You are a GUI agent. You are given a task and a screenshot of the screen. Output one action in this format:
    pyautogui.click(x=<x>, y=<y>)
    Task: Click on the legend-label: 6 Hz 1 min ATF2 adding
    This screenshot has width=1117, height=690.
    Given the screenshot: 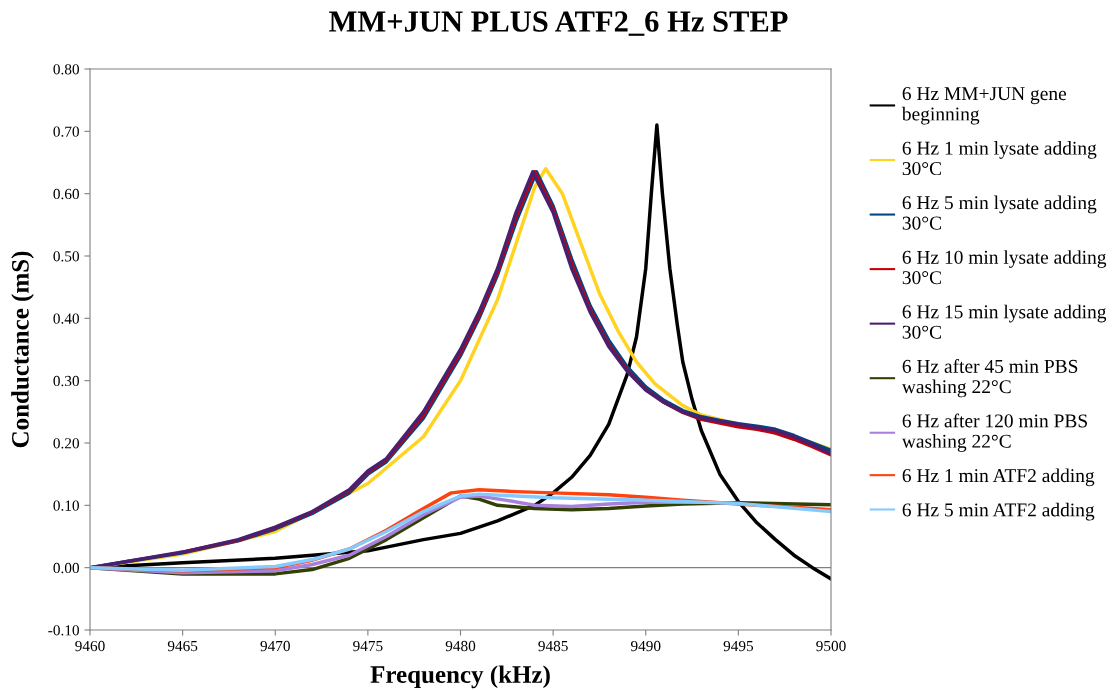 What is the action you would take?
    pyautogui.click(x=998, y=477)
    